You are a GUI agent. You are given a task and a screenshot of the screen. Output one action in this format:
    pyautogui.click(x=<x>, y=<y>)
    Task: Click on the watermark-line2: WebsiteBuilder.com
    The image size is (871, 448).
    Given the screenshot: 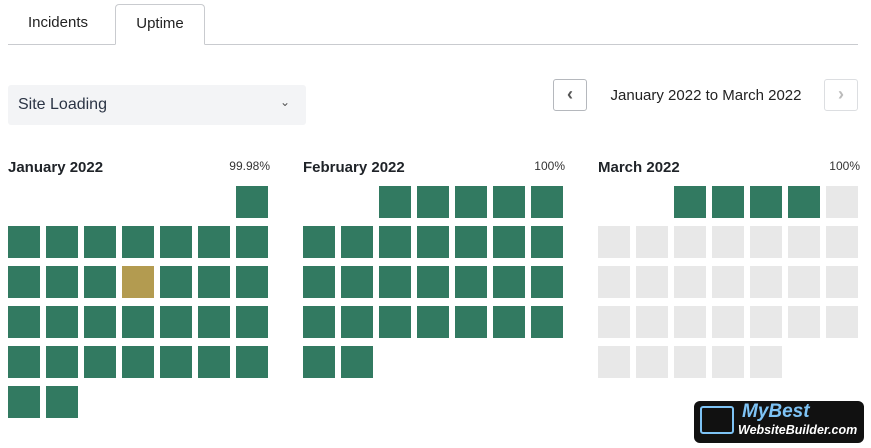 What is the action you would take?
    pyautogui.click(x=798, y=430)
    